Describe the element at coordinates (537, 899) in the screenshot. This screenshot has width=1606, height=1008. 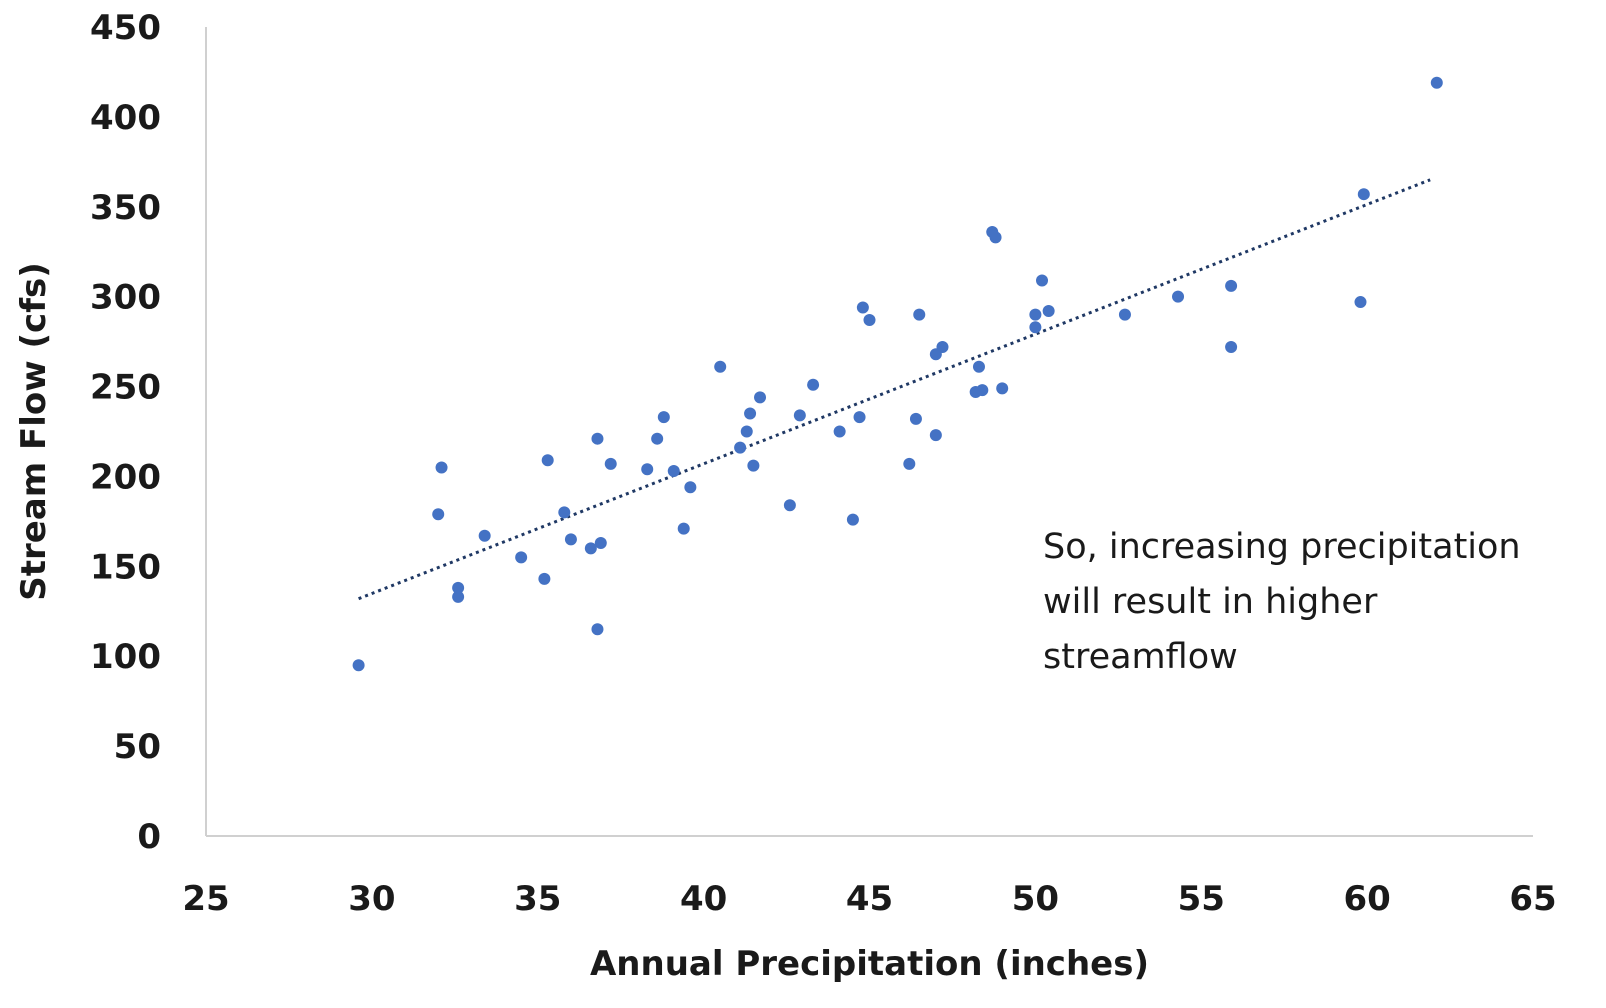
I see `x-tick-label: 35` at that location.